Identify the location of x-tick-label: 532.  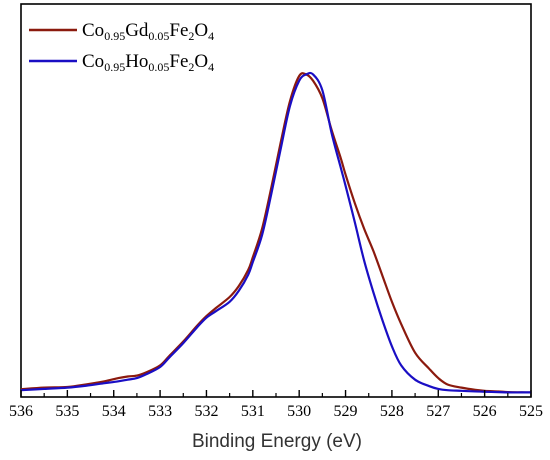
(206, 411).